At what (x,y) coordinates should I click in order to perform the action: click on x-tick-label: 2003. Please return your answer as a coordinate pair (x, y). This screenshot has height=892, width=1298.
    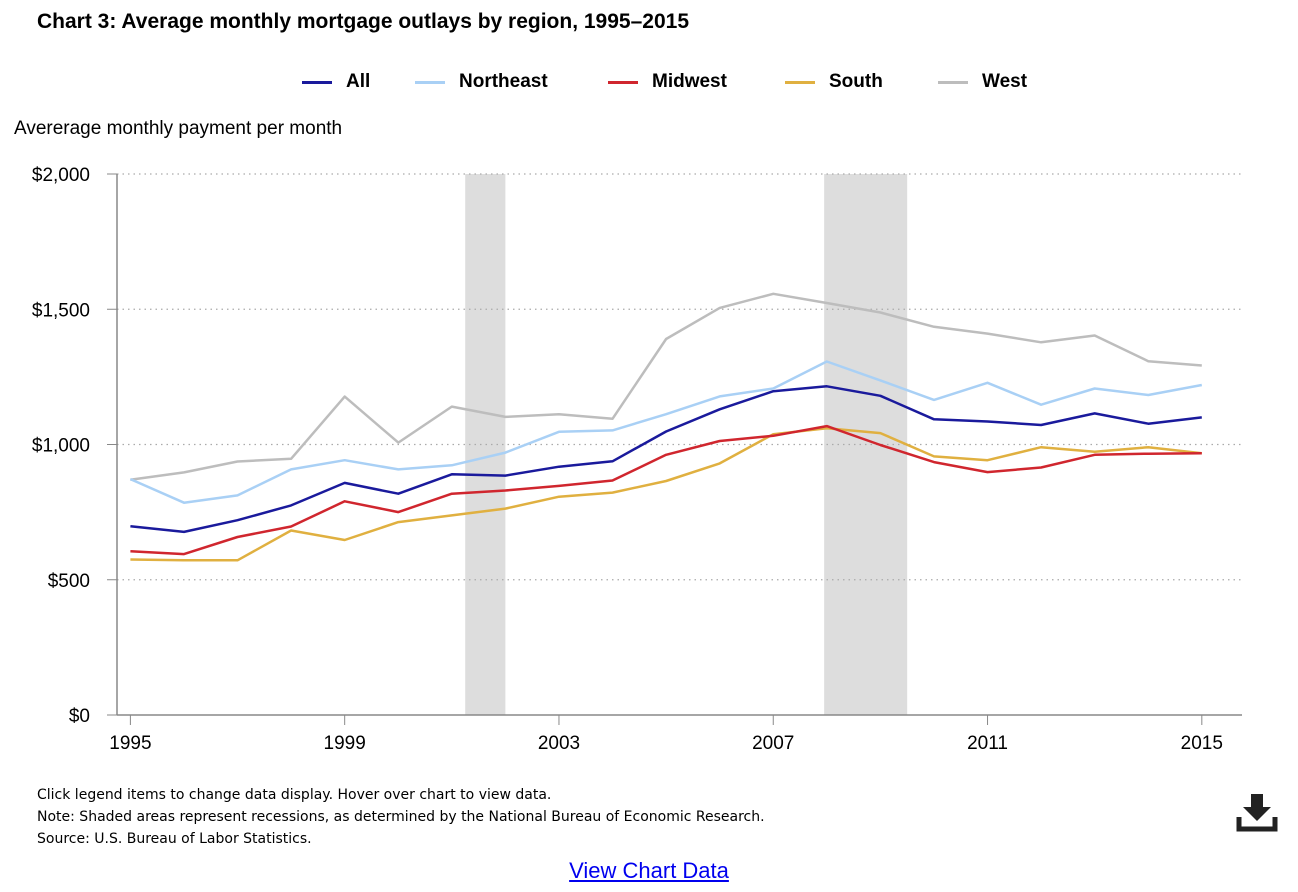
    Looking at the image, I should click on (559, 743).